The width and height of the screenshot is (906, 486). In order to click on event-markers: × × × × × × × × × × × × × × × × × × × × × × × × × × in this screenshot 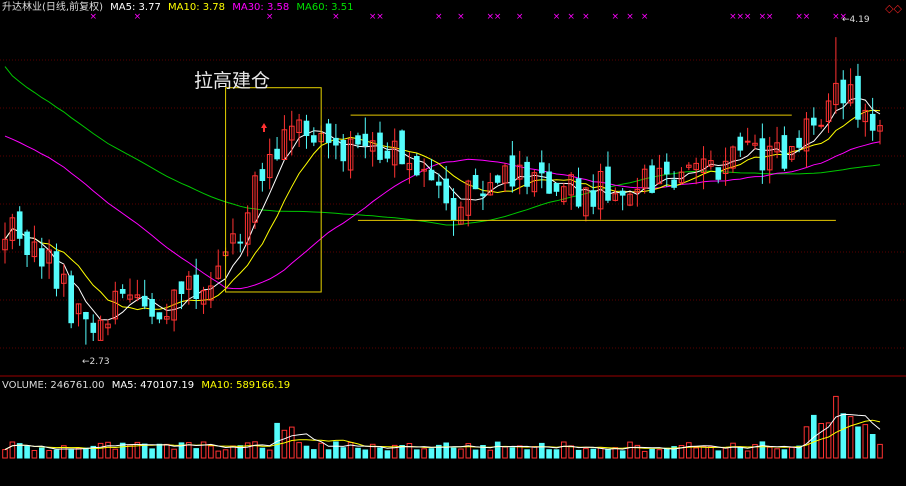, I will do `click(468, 17)`.